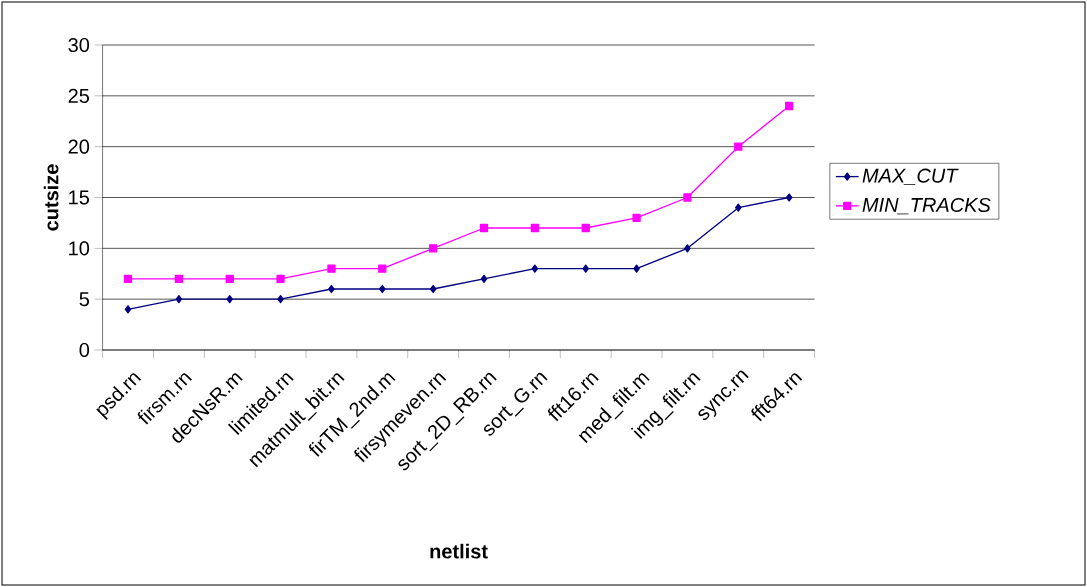  I want to click on y-tick-label: 25, so click(79, 95).